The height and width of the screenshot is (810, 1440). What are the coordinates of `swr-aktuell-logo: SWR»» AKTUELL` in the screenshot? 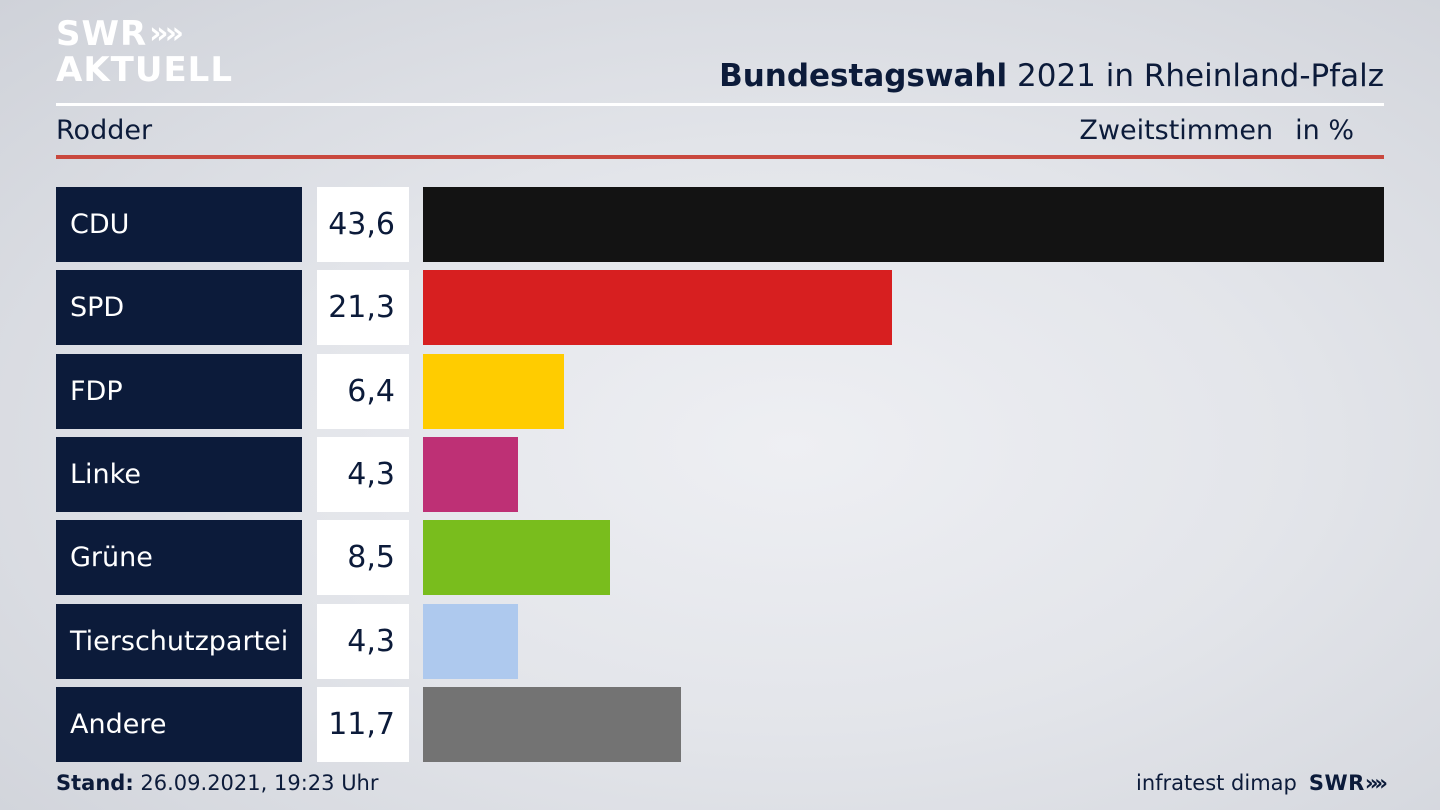 It's located at (144, 52).